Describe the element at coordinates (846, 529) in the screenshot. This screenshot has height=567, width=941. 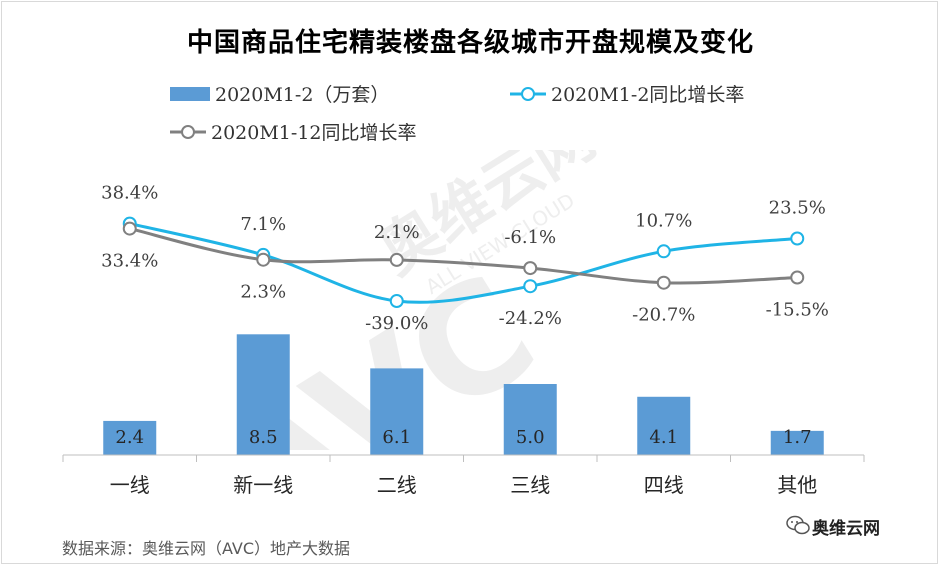
I see `brand-name: 奥维云网` at that location.